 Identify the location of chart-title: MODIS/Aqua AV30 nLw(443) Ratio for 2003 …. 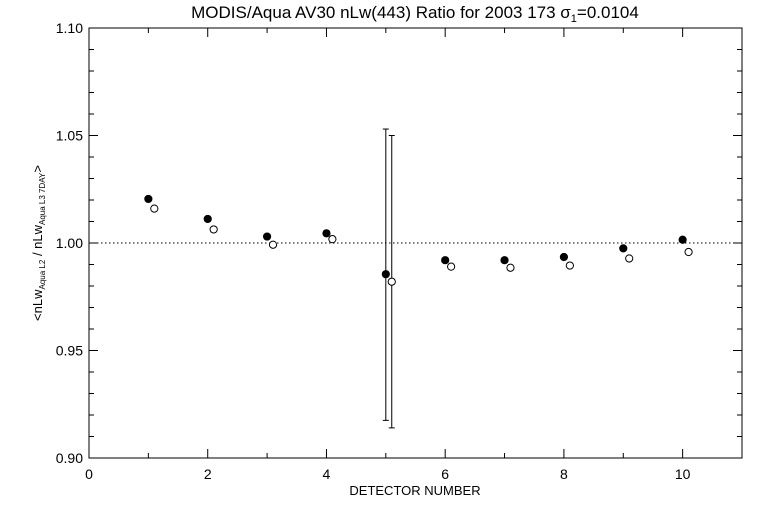
(415, 14).